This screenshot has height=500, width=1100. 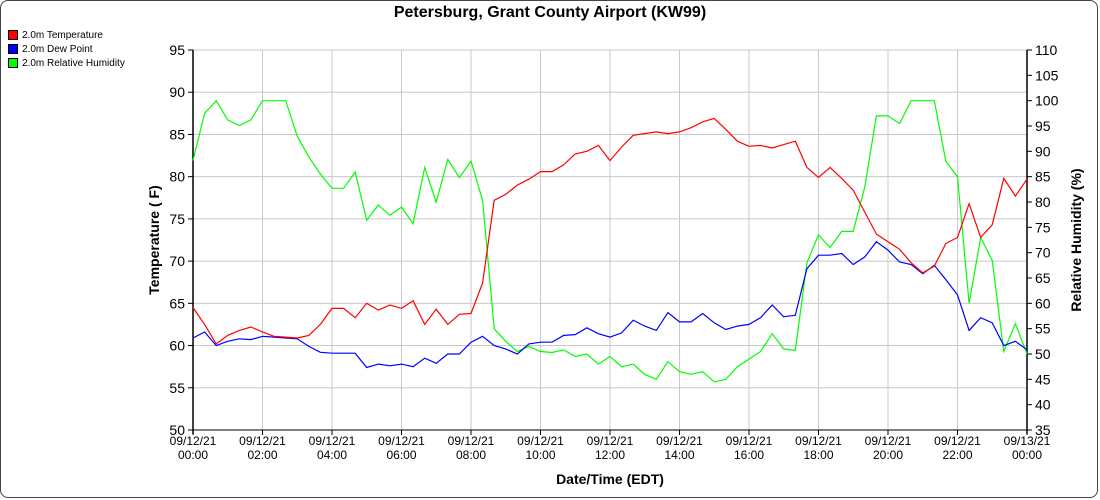 What do you see at coordinates (1043, 126) in the screenshot?
I see `y2-tick-label: 95` at bounding box center [1043, 126].